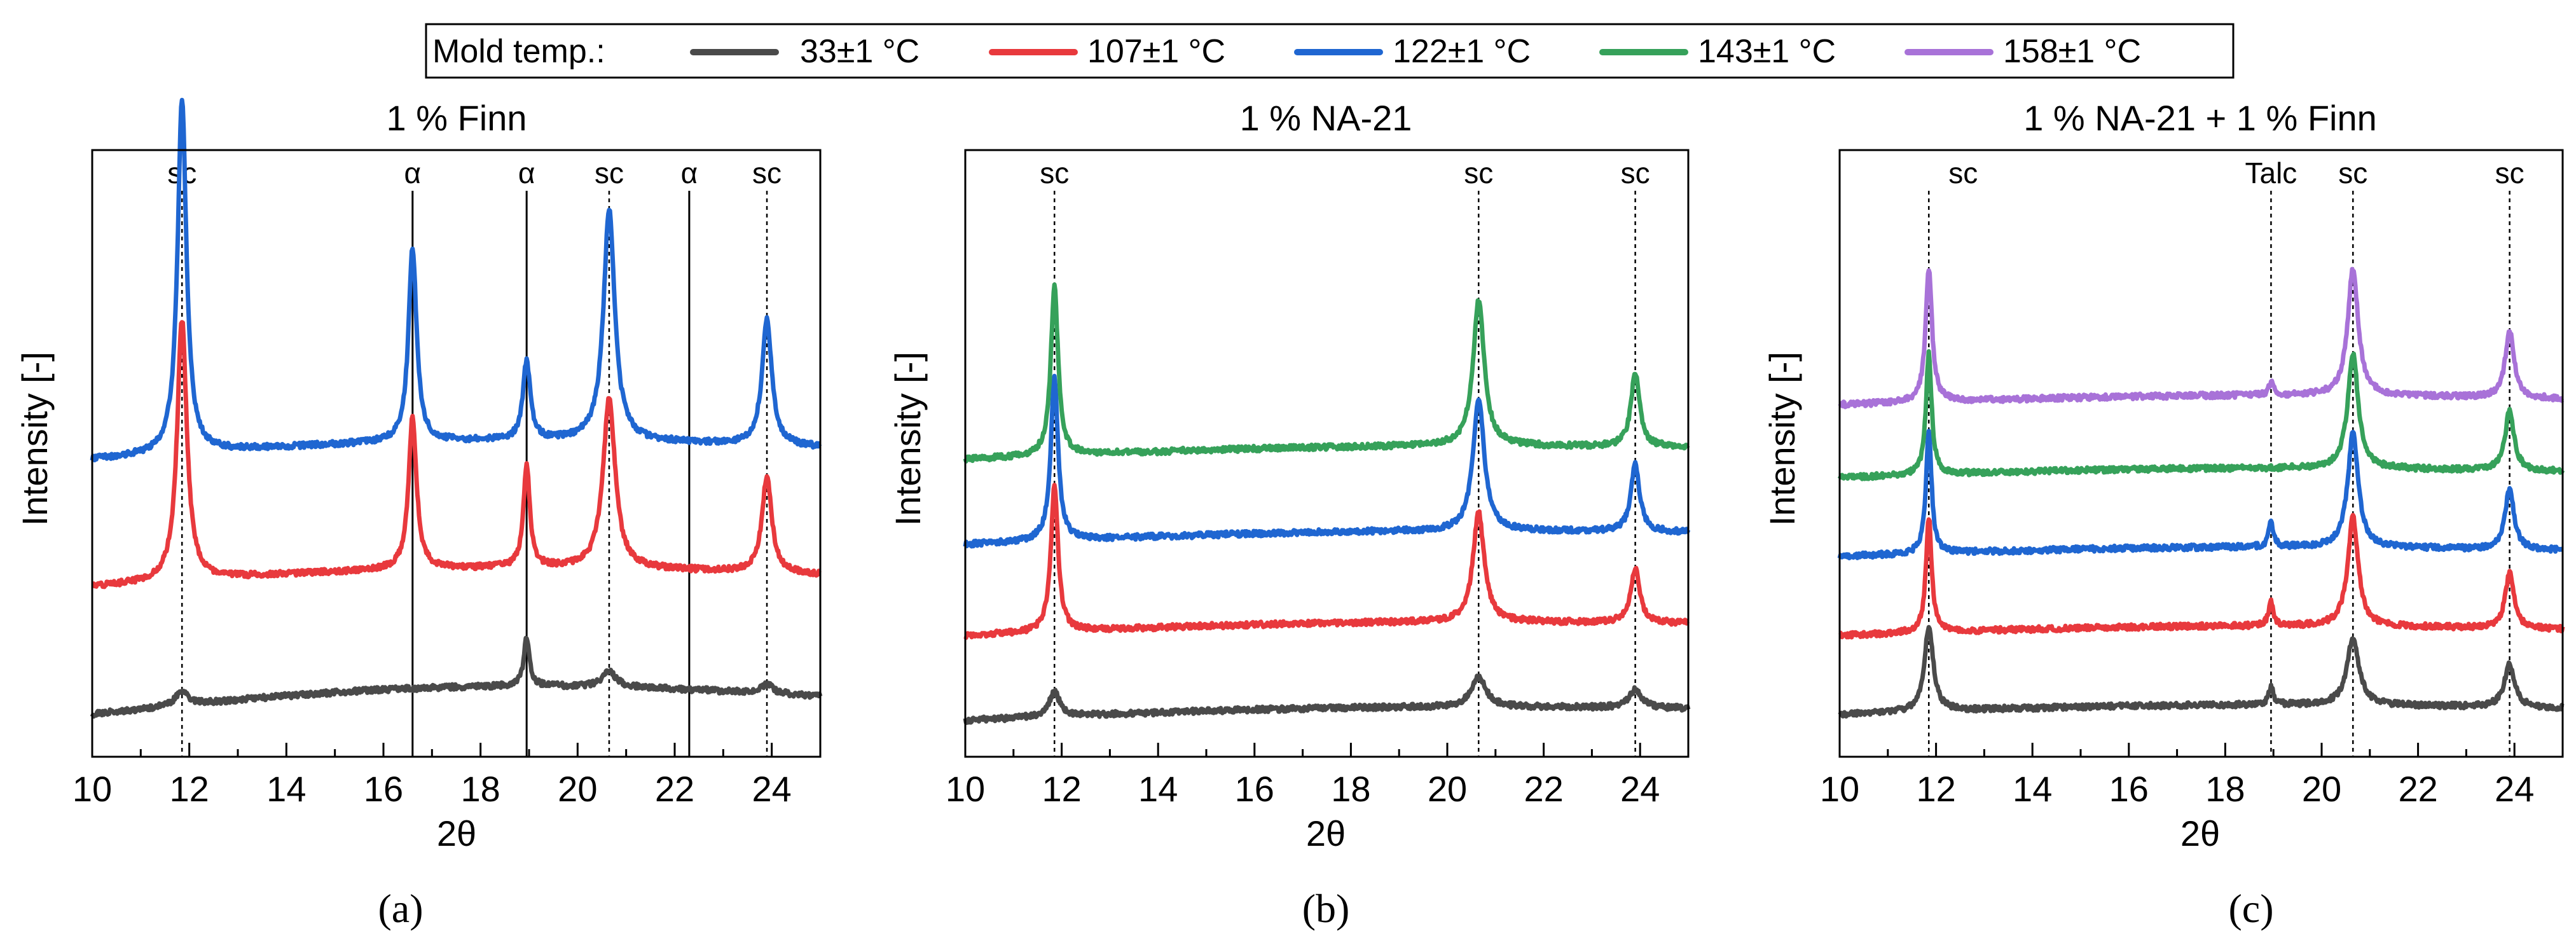  Describe the element at coordinates (2200, 118) in the screenshot. I see `panel-title: 1 % NA-21 + 1 % Finn` at that location.